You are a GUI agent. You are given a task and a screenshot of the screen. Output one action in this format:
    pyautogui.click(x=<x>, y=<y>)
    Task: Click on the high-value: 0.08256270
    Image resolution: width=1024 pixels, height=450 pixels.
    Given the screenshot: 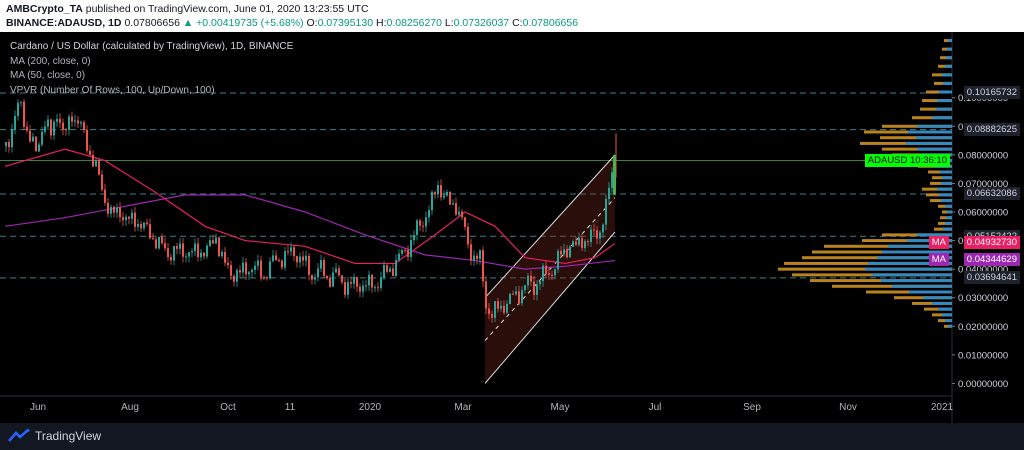 What is the action you would take?
    pyautogui.click(x=414, y=23)
    